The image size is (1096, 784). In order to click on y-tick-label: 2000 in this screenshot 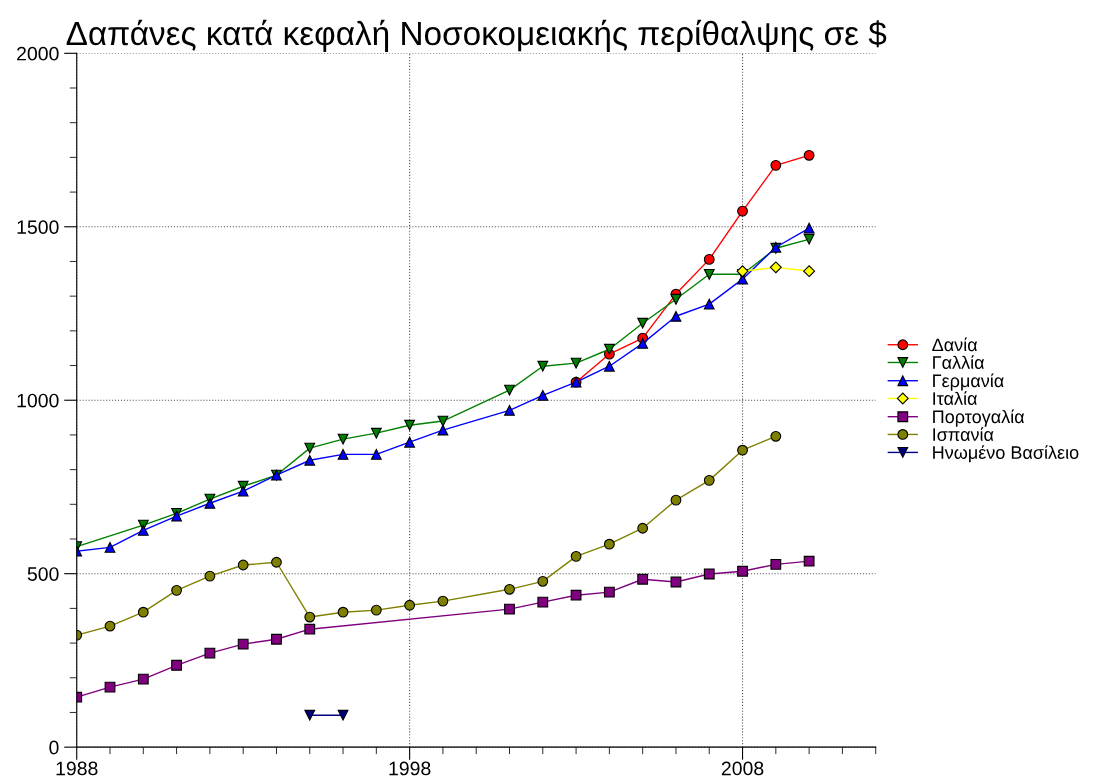, I will do `click(38, 53)`.